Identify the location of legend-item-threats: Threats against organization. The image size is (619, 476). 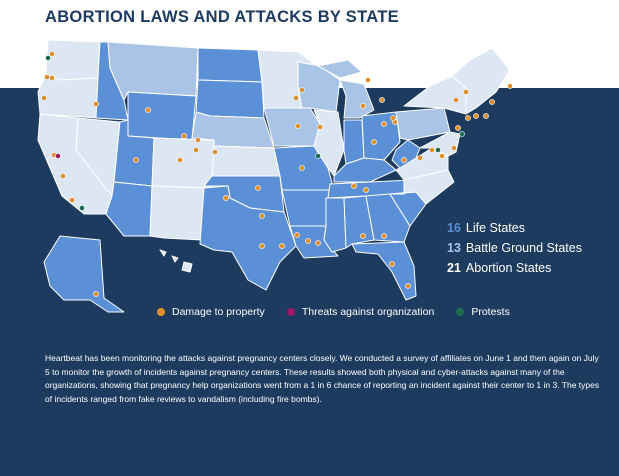
(360, 312).